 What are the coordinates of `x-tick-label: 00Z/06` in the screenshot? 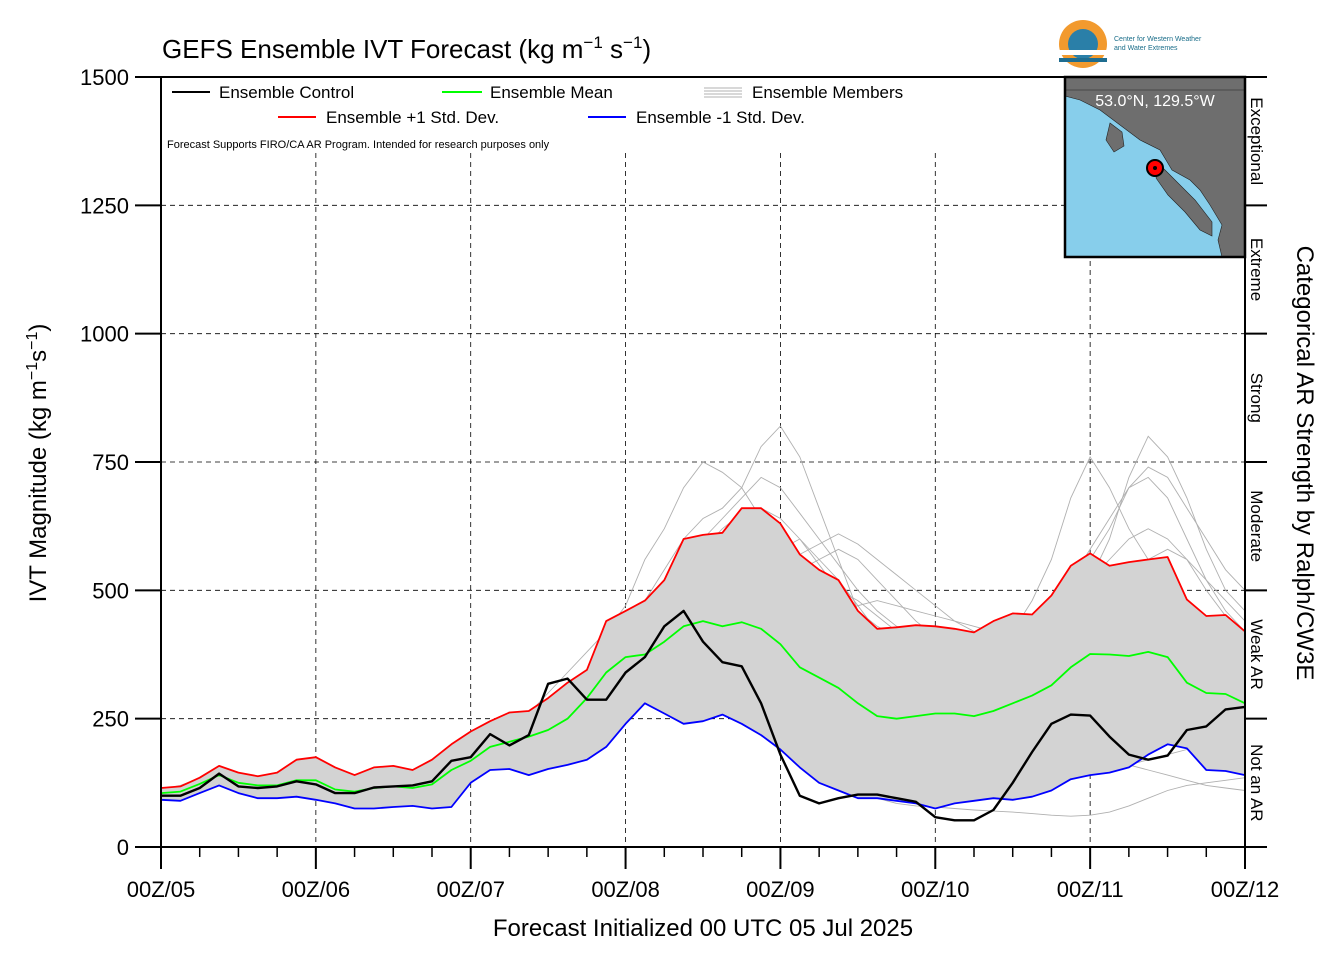 It's located at (316, 889).